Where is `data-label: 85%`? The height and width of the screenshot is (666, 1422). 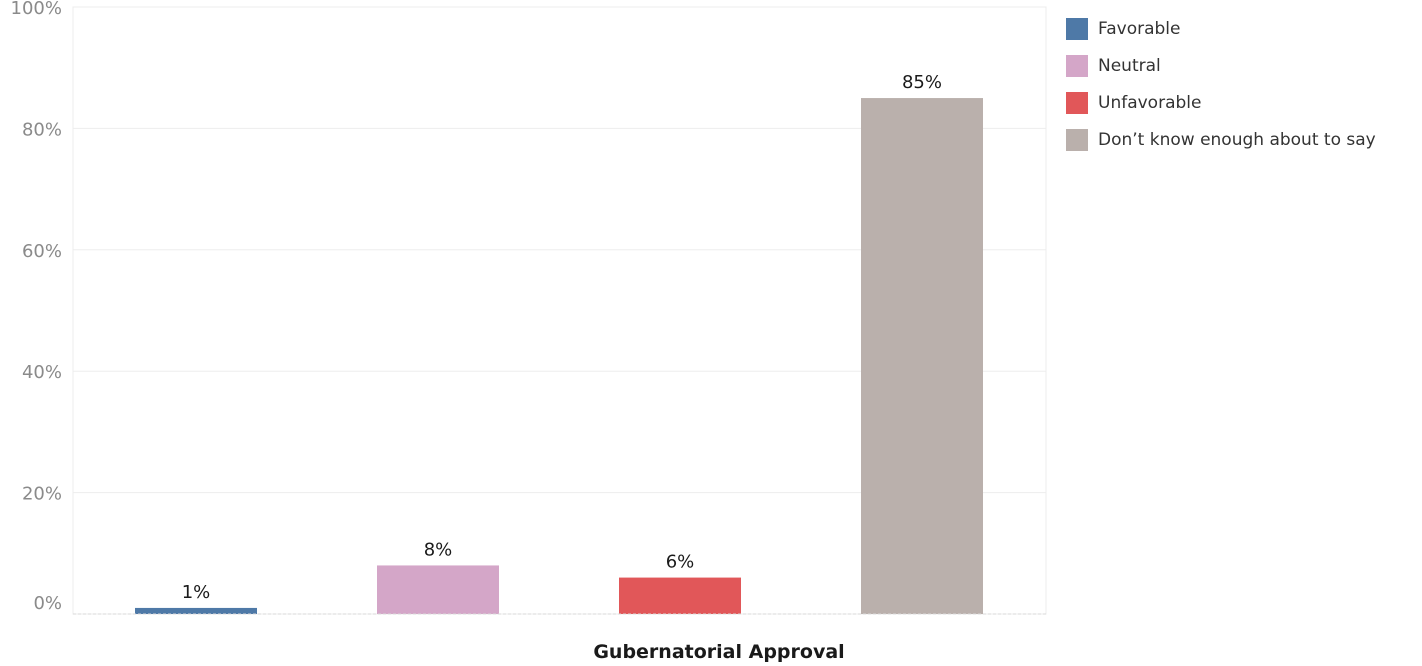 data-label: 85% is located at coordinates (922, 82).